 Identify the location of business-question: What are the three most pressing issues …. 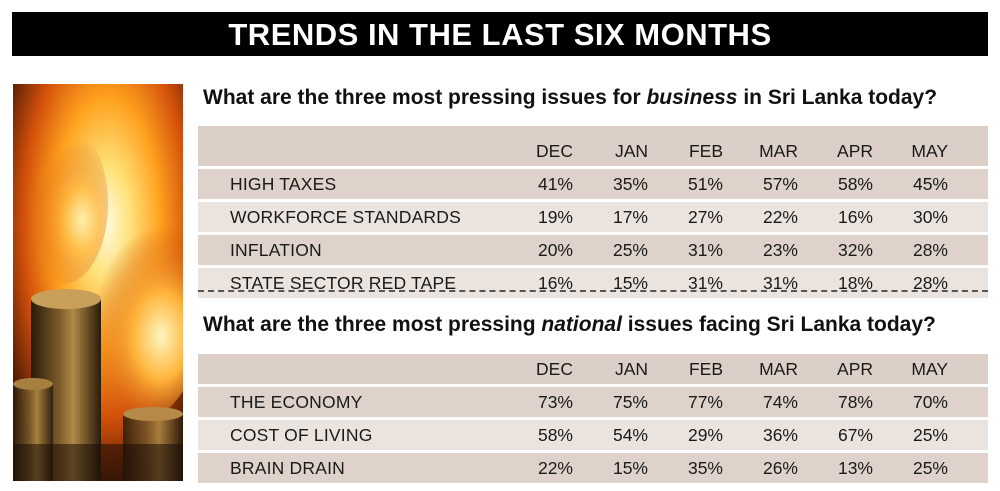
(570, 97).